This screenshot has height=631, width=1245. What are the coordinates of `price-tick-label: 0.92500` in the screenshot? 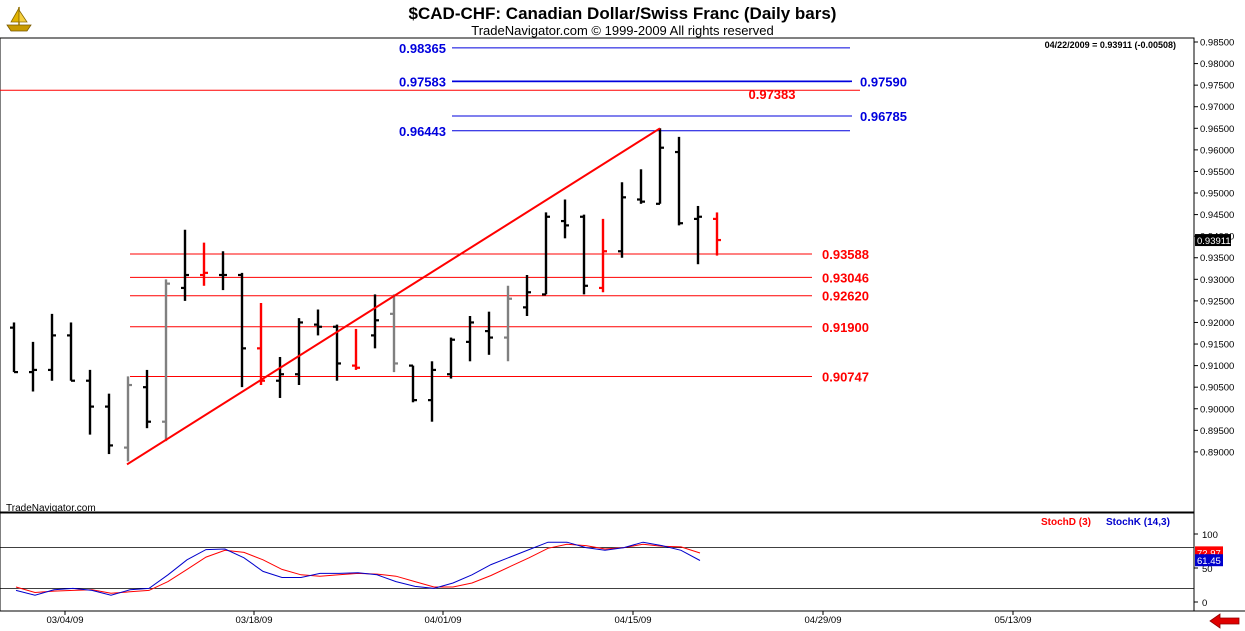 It's located at (1217, 301).